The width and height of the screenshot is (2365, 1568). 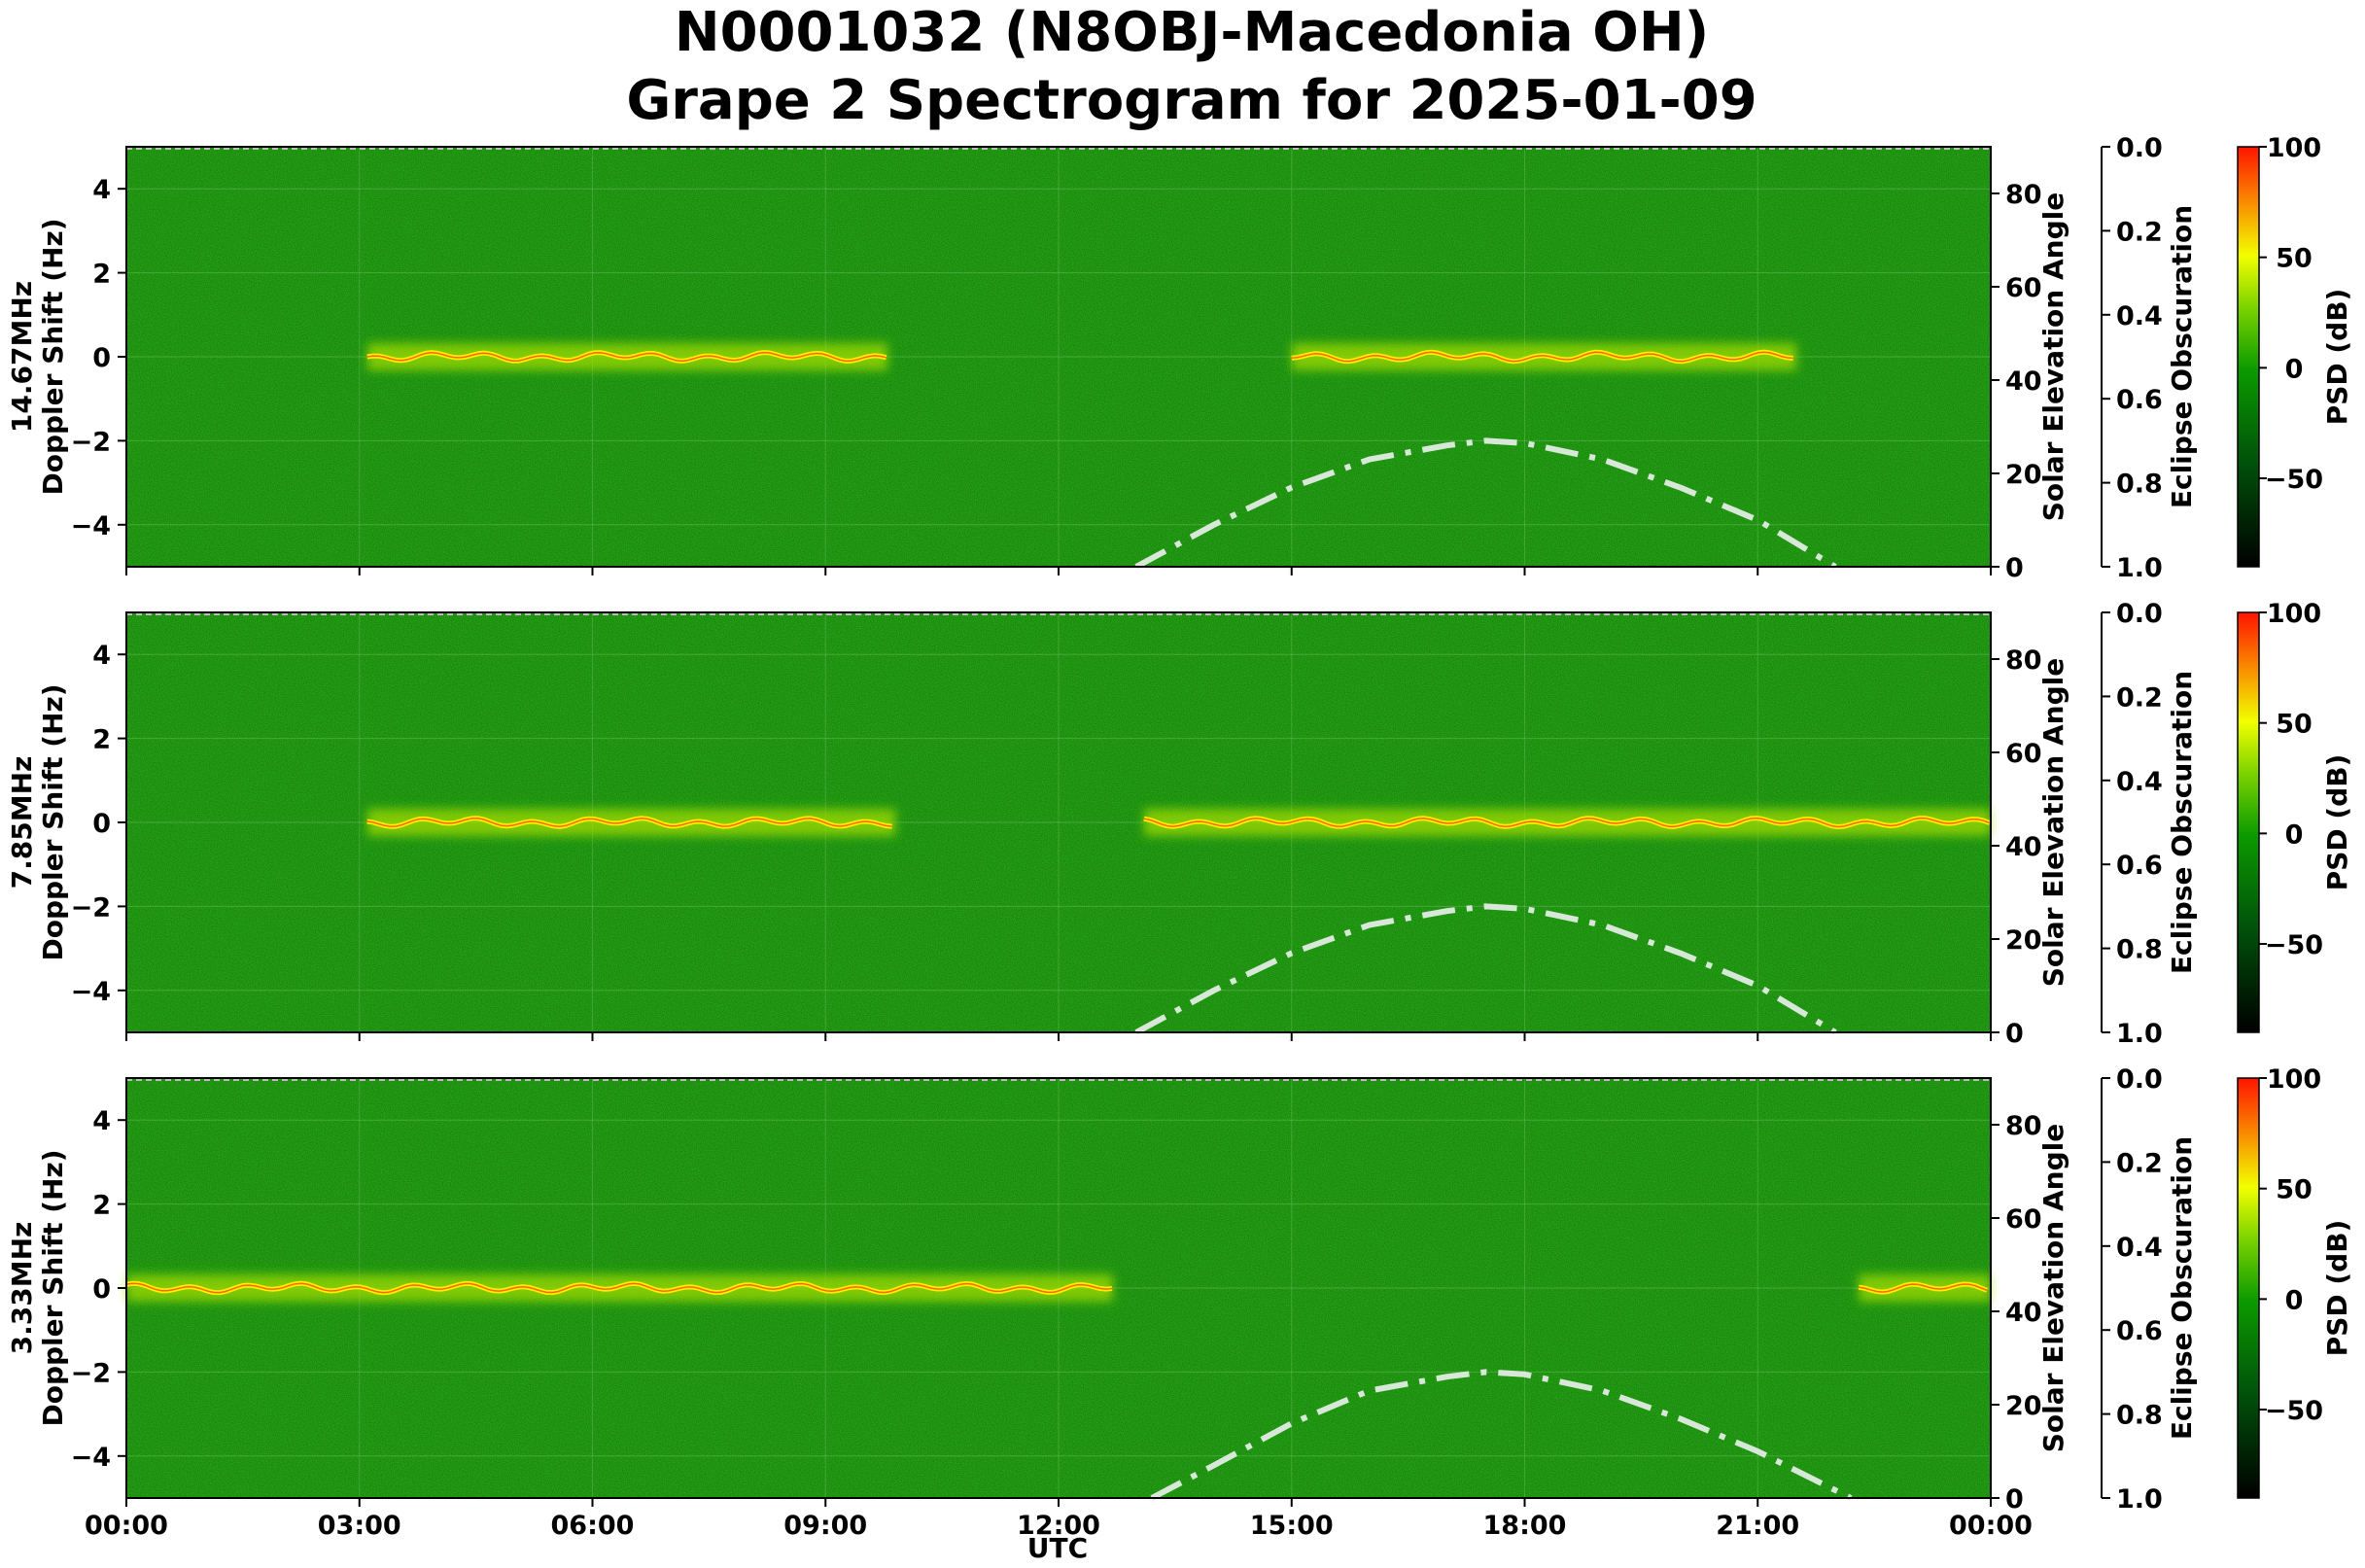 I want to click on panel-frequency-label: 7.85MHz, so click(x=22, y=822).